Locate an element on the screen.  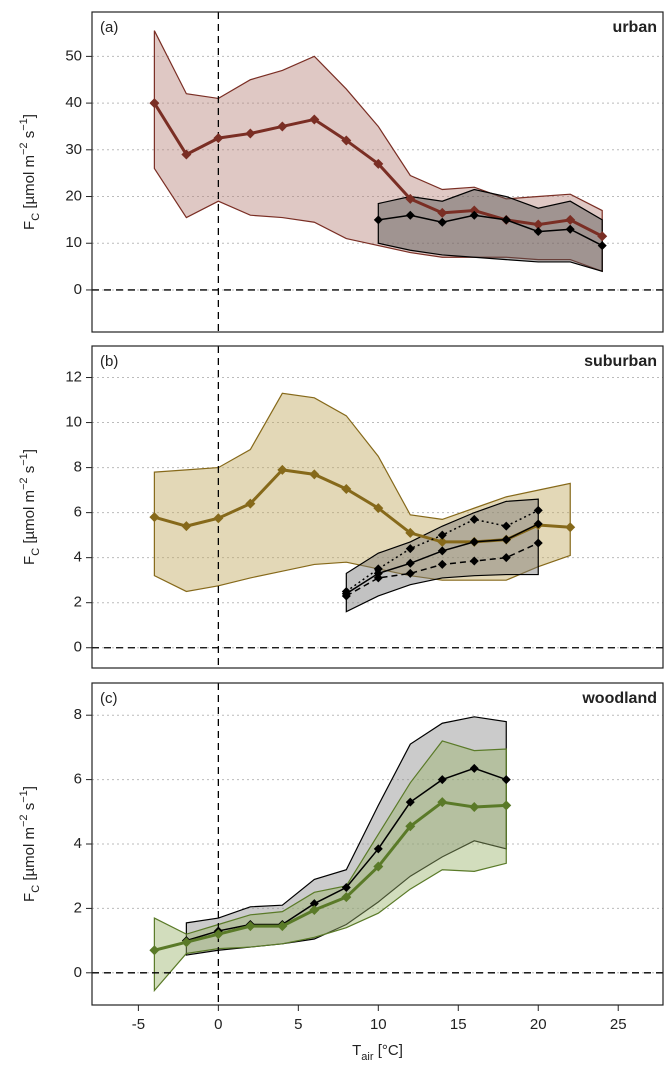
y-tick-label: 40 is located at coordinates (73, 102).